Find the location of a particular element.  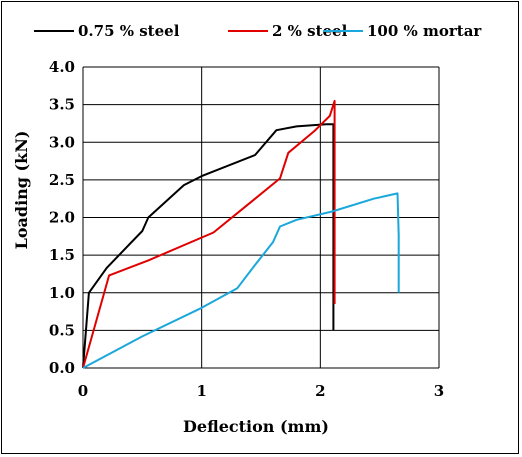

y-tick-label: 0.5 is located at coordinates (62, 330).